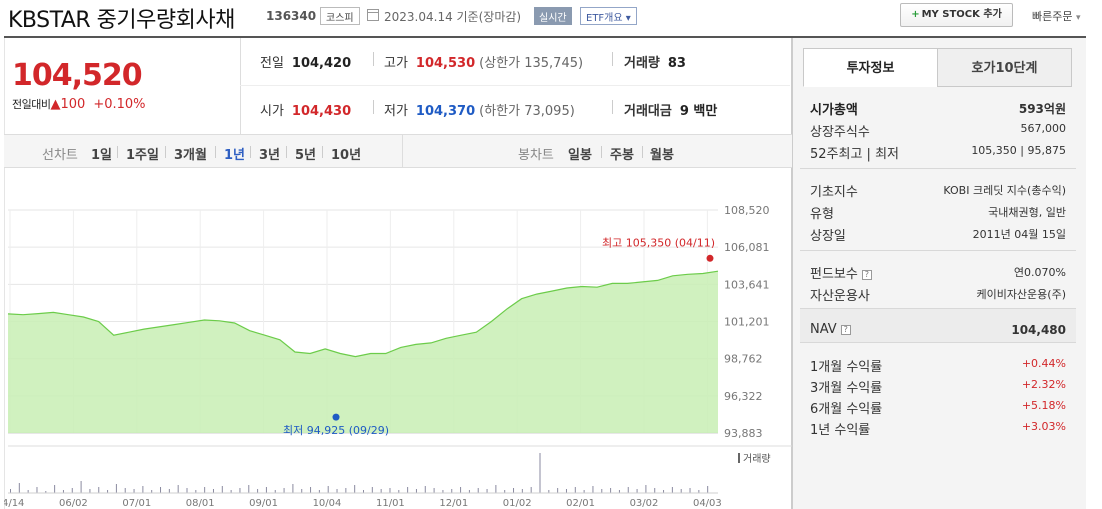 The width and height of the screenshot is (1102, 509). What do you see at coordinates (122, 86) in the screenshot?
I see `current-price-box: 104,520 전일대비▲100 +0.10%` at bounding box center [122, 86].